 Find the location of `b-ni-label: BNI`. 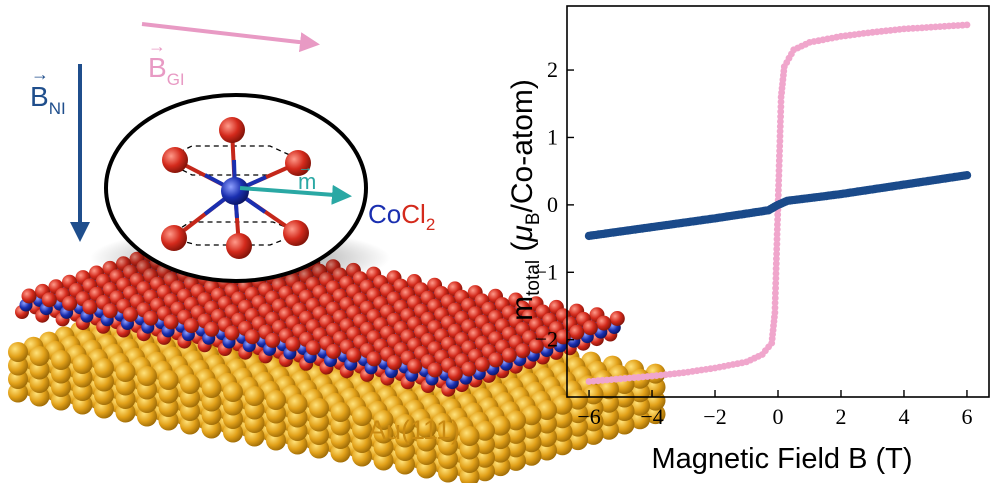

b-ni-label: BNI is located at coordinates (48, 99).